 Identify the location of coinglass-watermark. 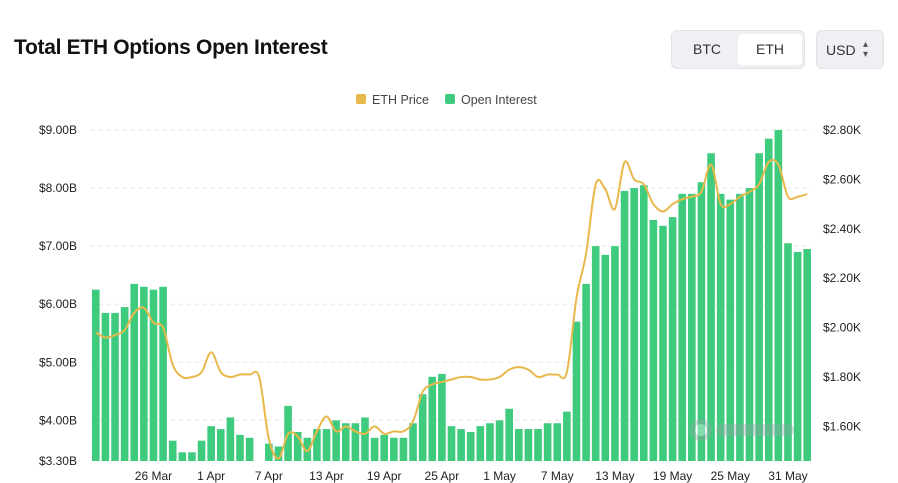
(742, 430).